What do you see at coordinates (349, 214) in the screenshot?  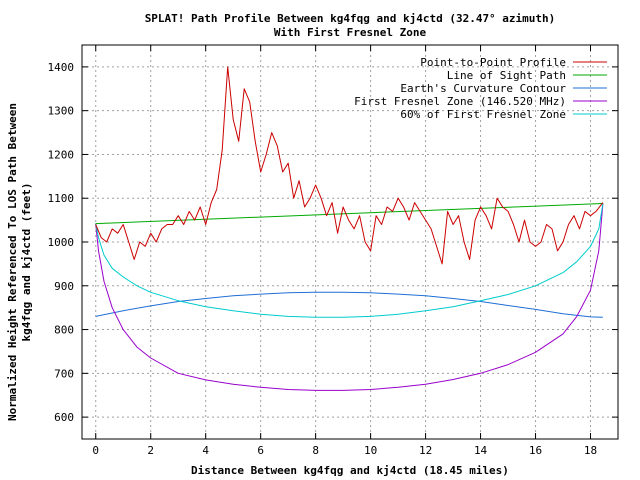 I see `series-line-line-of-sight-path` at bounding box center [349, 214].